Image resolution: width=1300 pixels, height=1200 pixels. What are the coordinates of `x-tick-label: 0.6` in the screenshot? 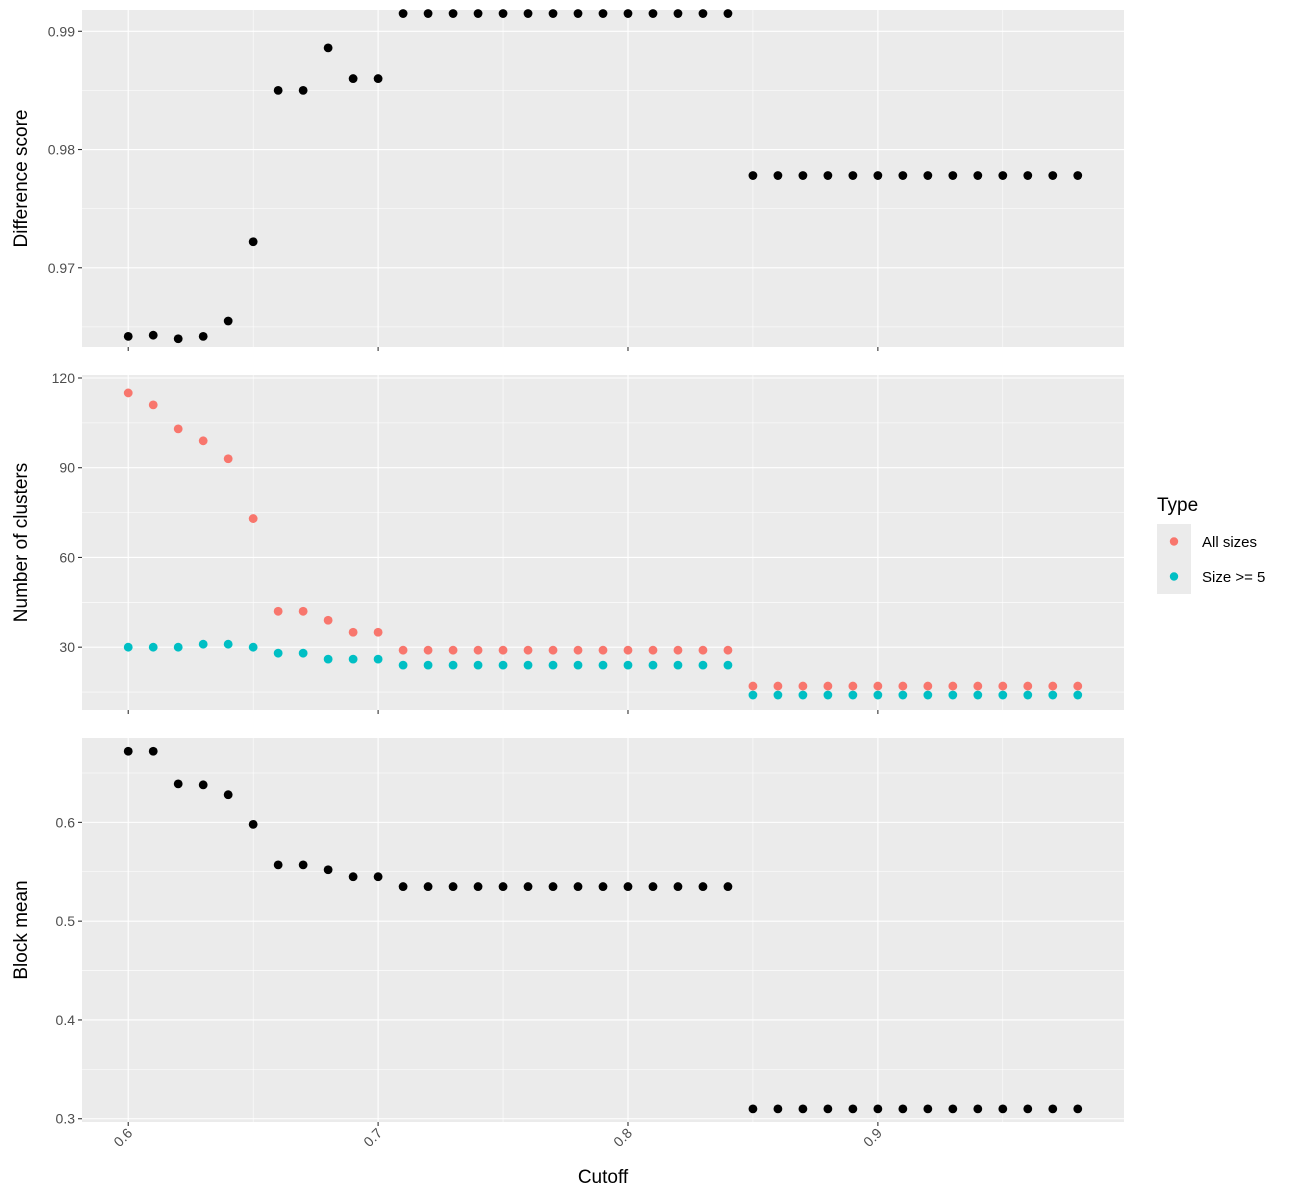 It's located at (122, 1137).